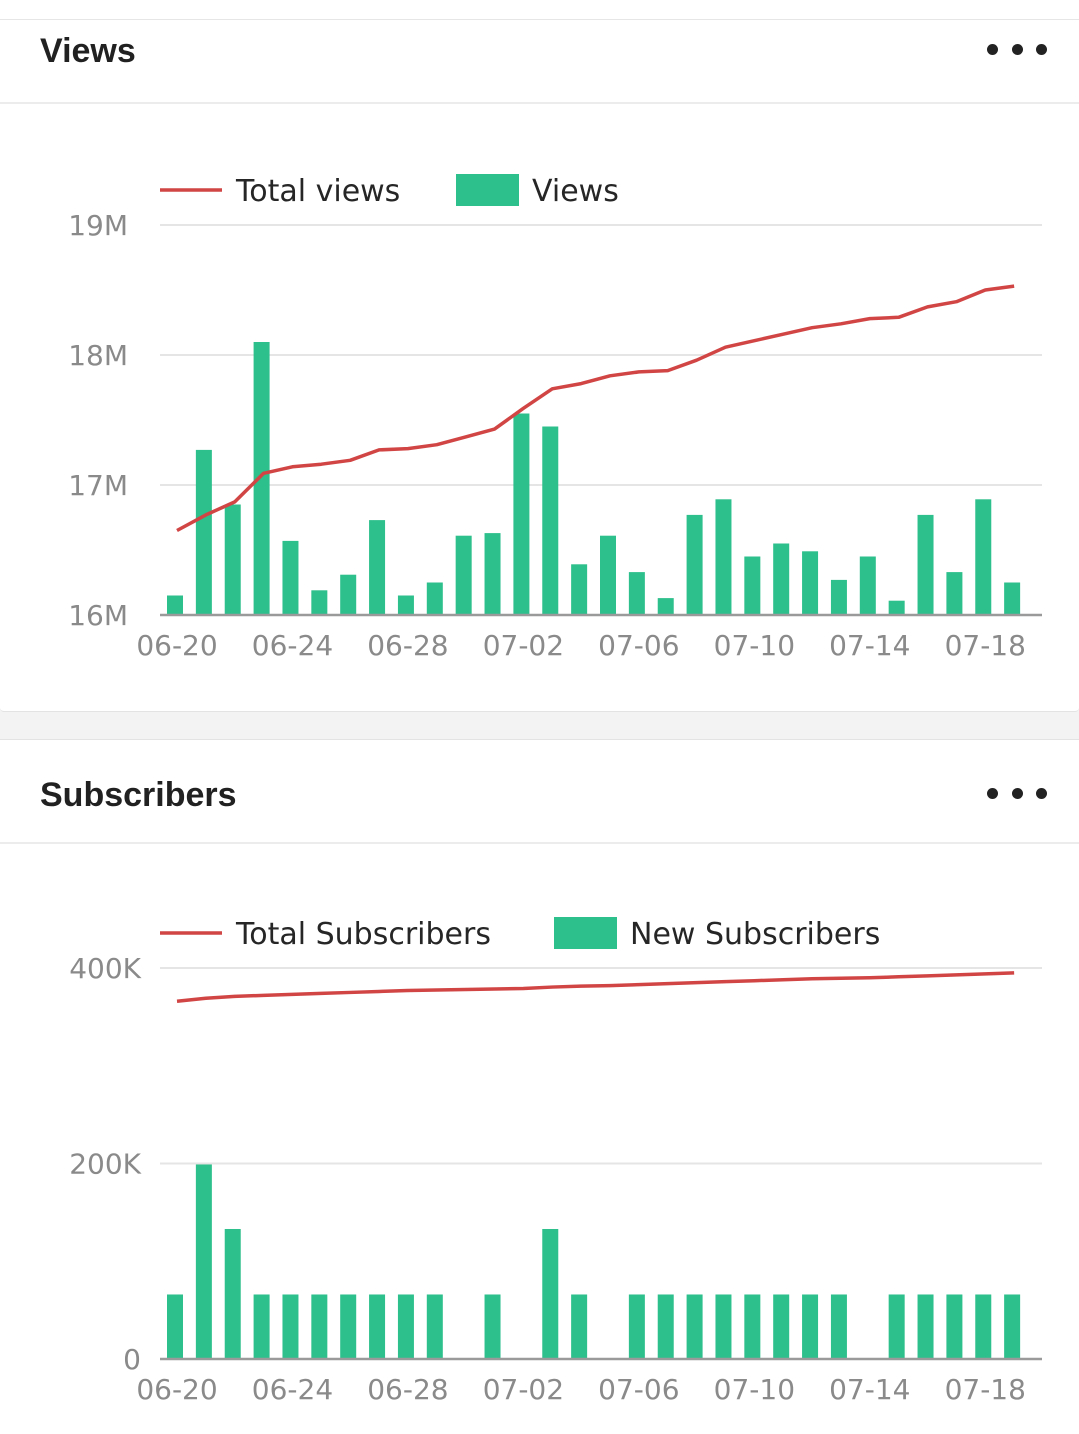 Image resolution: width=1079 pixels, height=1434 pixels. What do you see at coordinates (755, 934) in the screenshot?
I see `legend-label: New Subscribers` at bounding box center [755, 934].